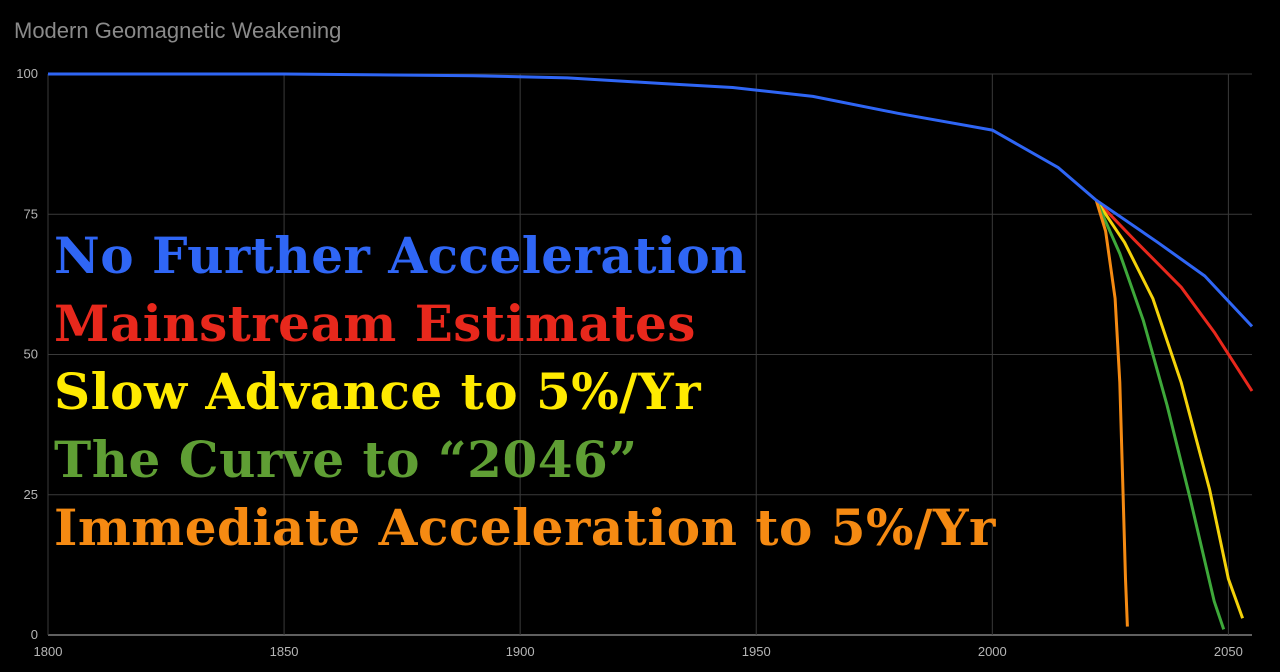  What do you see at coordinates (178, 30) in the screenshot?
I see `chart-title: Modern Geomagnetic Weakening` at bounding box center [178, 30].